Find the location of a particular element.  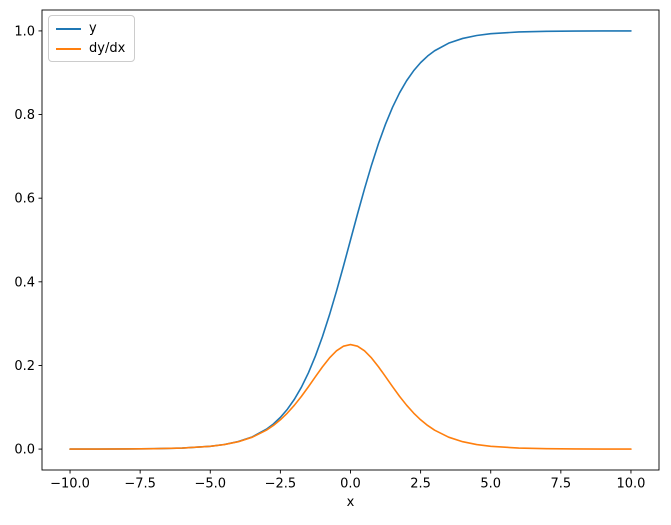

x-tick-label: −5.0 is located at coordinates (210, 484).